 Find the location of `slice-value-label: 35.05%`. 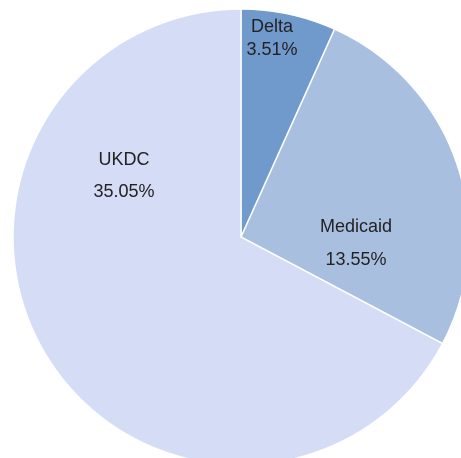

slice-value-label: 35.05% is located at coordinates (123, 191).